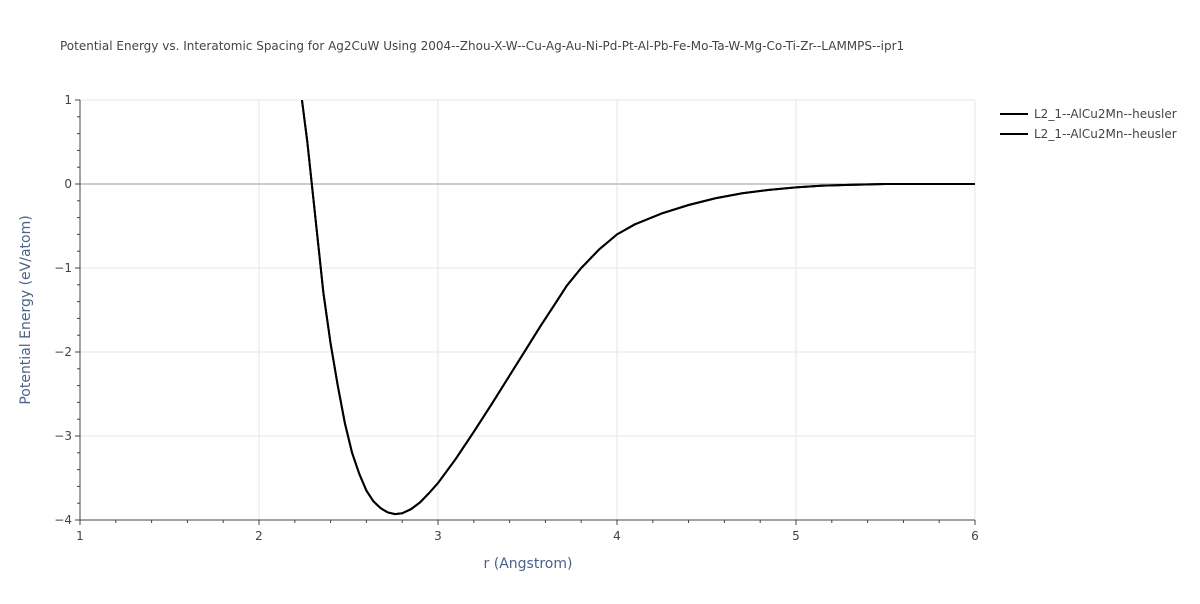 The width and height of the screenshot is (1200, 604). I want to click on x-tick-label: 2, so click(259, 536).